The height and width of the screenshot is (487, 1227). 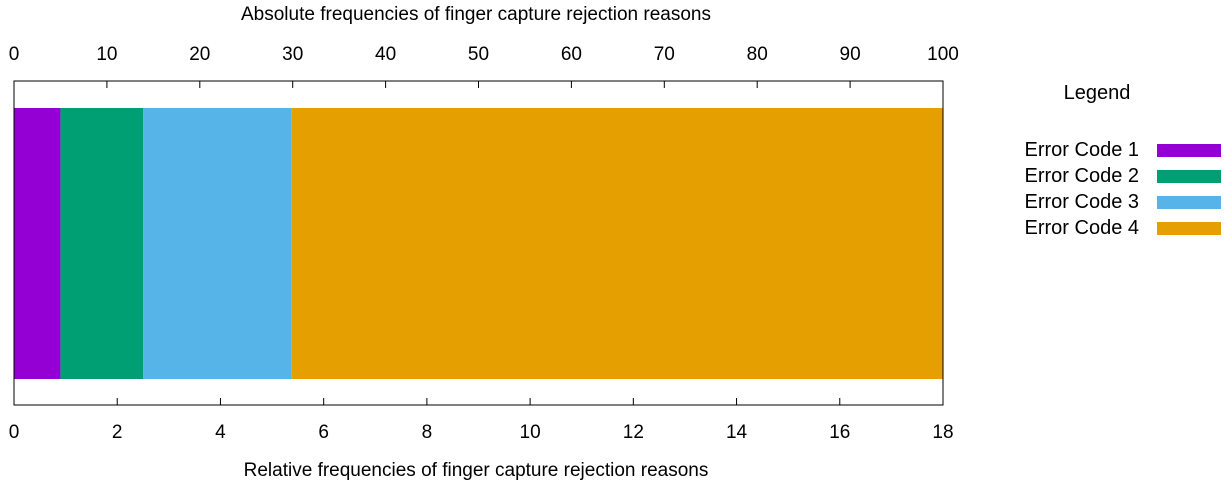 What do you see at coordinates (633, 432) in the screenshot?
I see `bottom-tick-label: 12` at bounding box center [633, 432].